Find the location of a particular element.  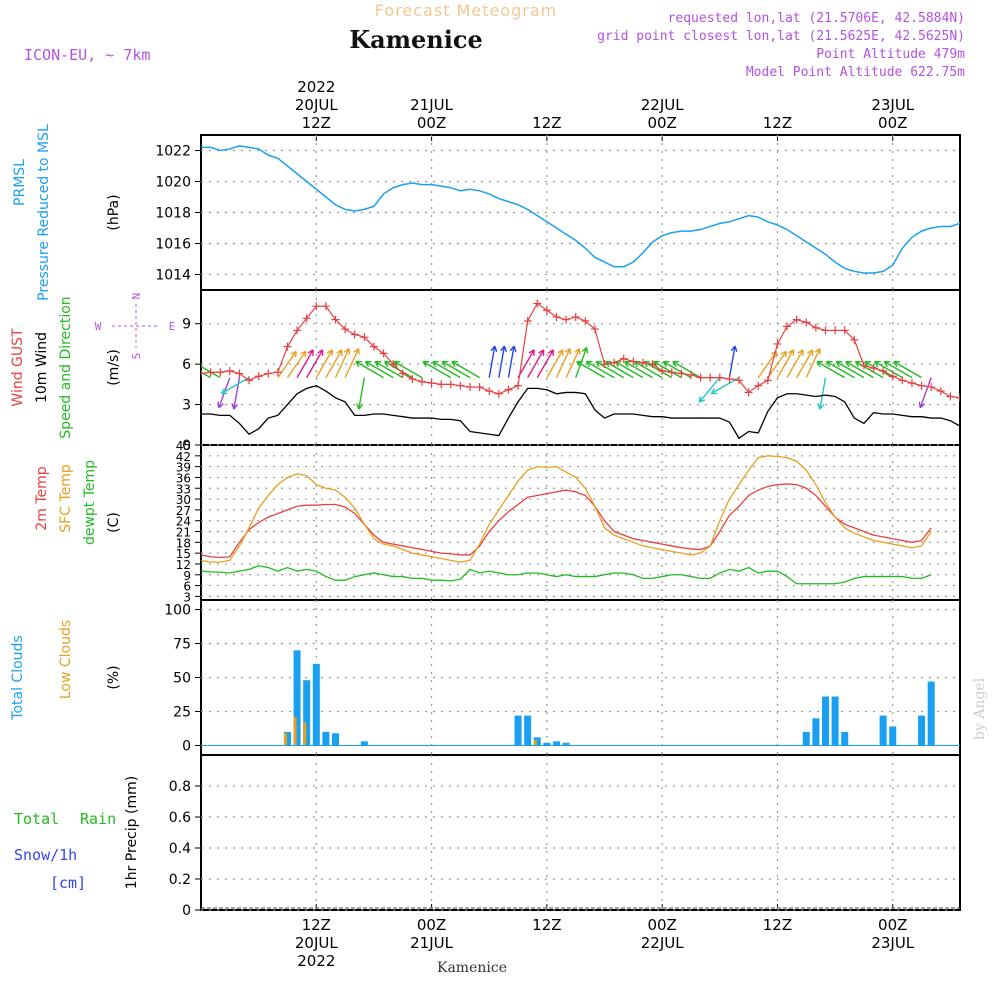

series-label: Snow/1h is located at coordinates (45, 855).